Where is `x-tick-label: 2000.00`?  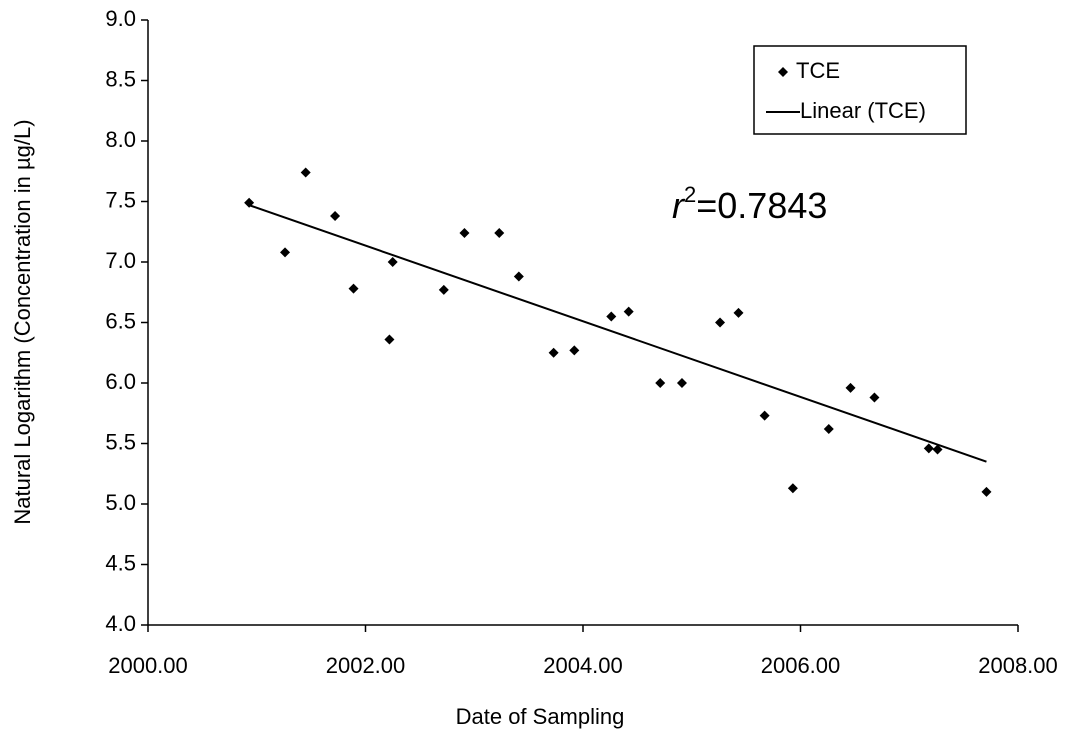 x-tick-label: 2000.00 is located at coordinates (148, 665).